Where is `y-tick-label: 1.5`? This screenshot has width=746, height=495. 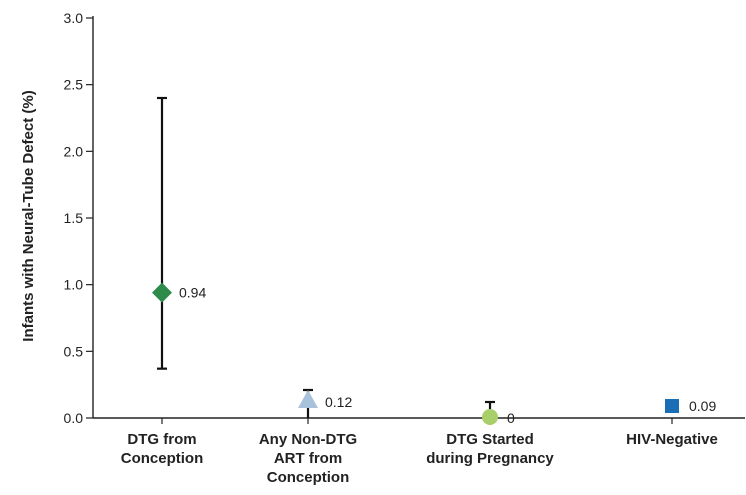 y-tick-label: 1.5 is located at coordinates (74, 218).